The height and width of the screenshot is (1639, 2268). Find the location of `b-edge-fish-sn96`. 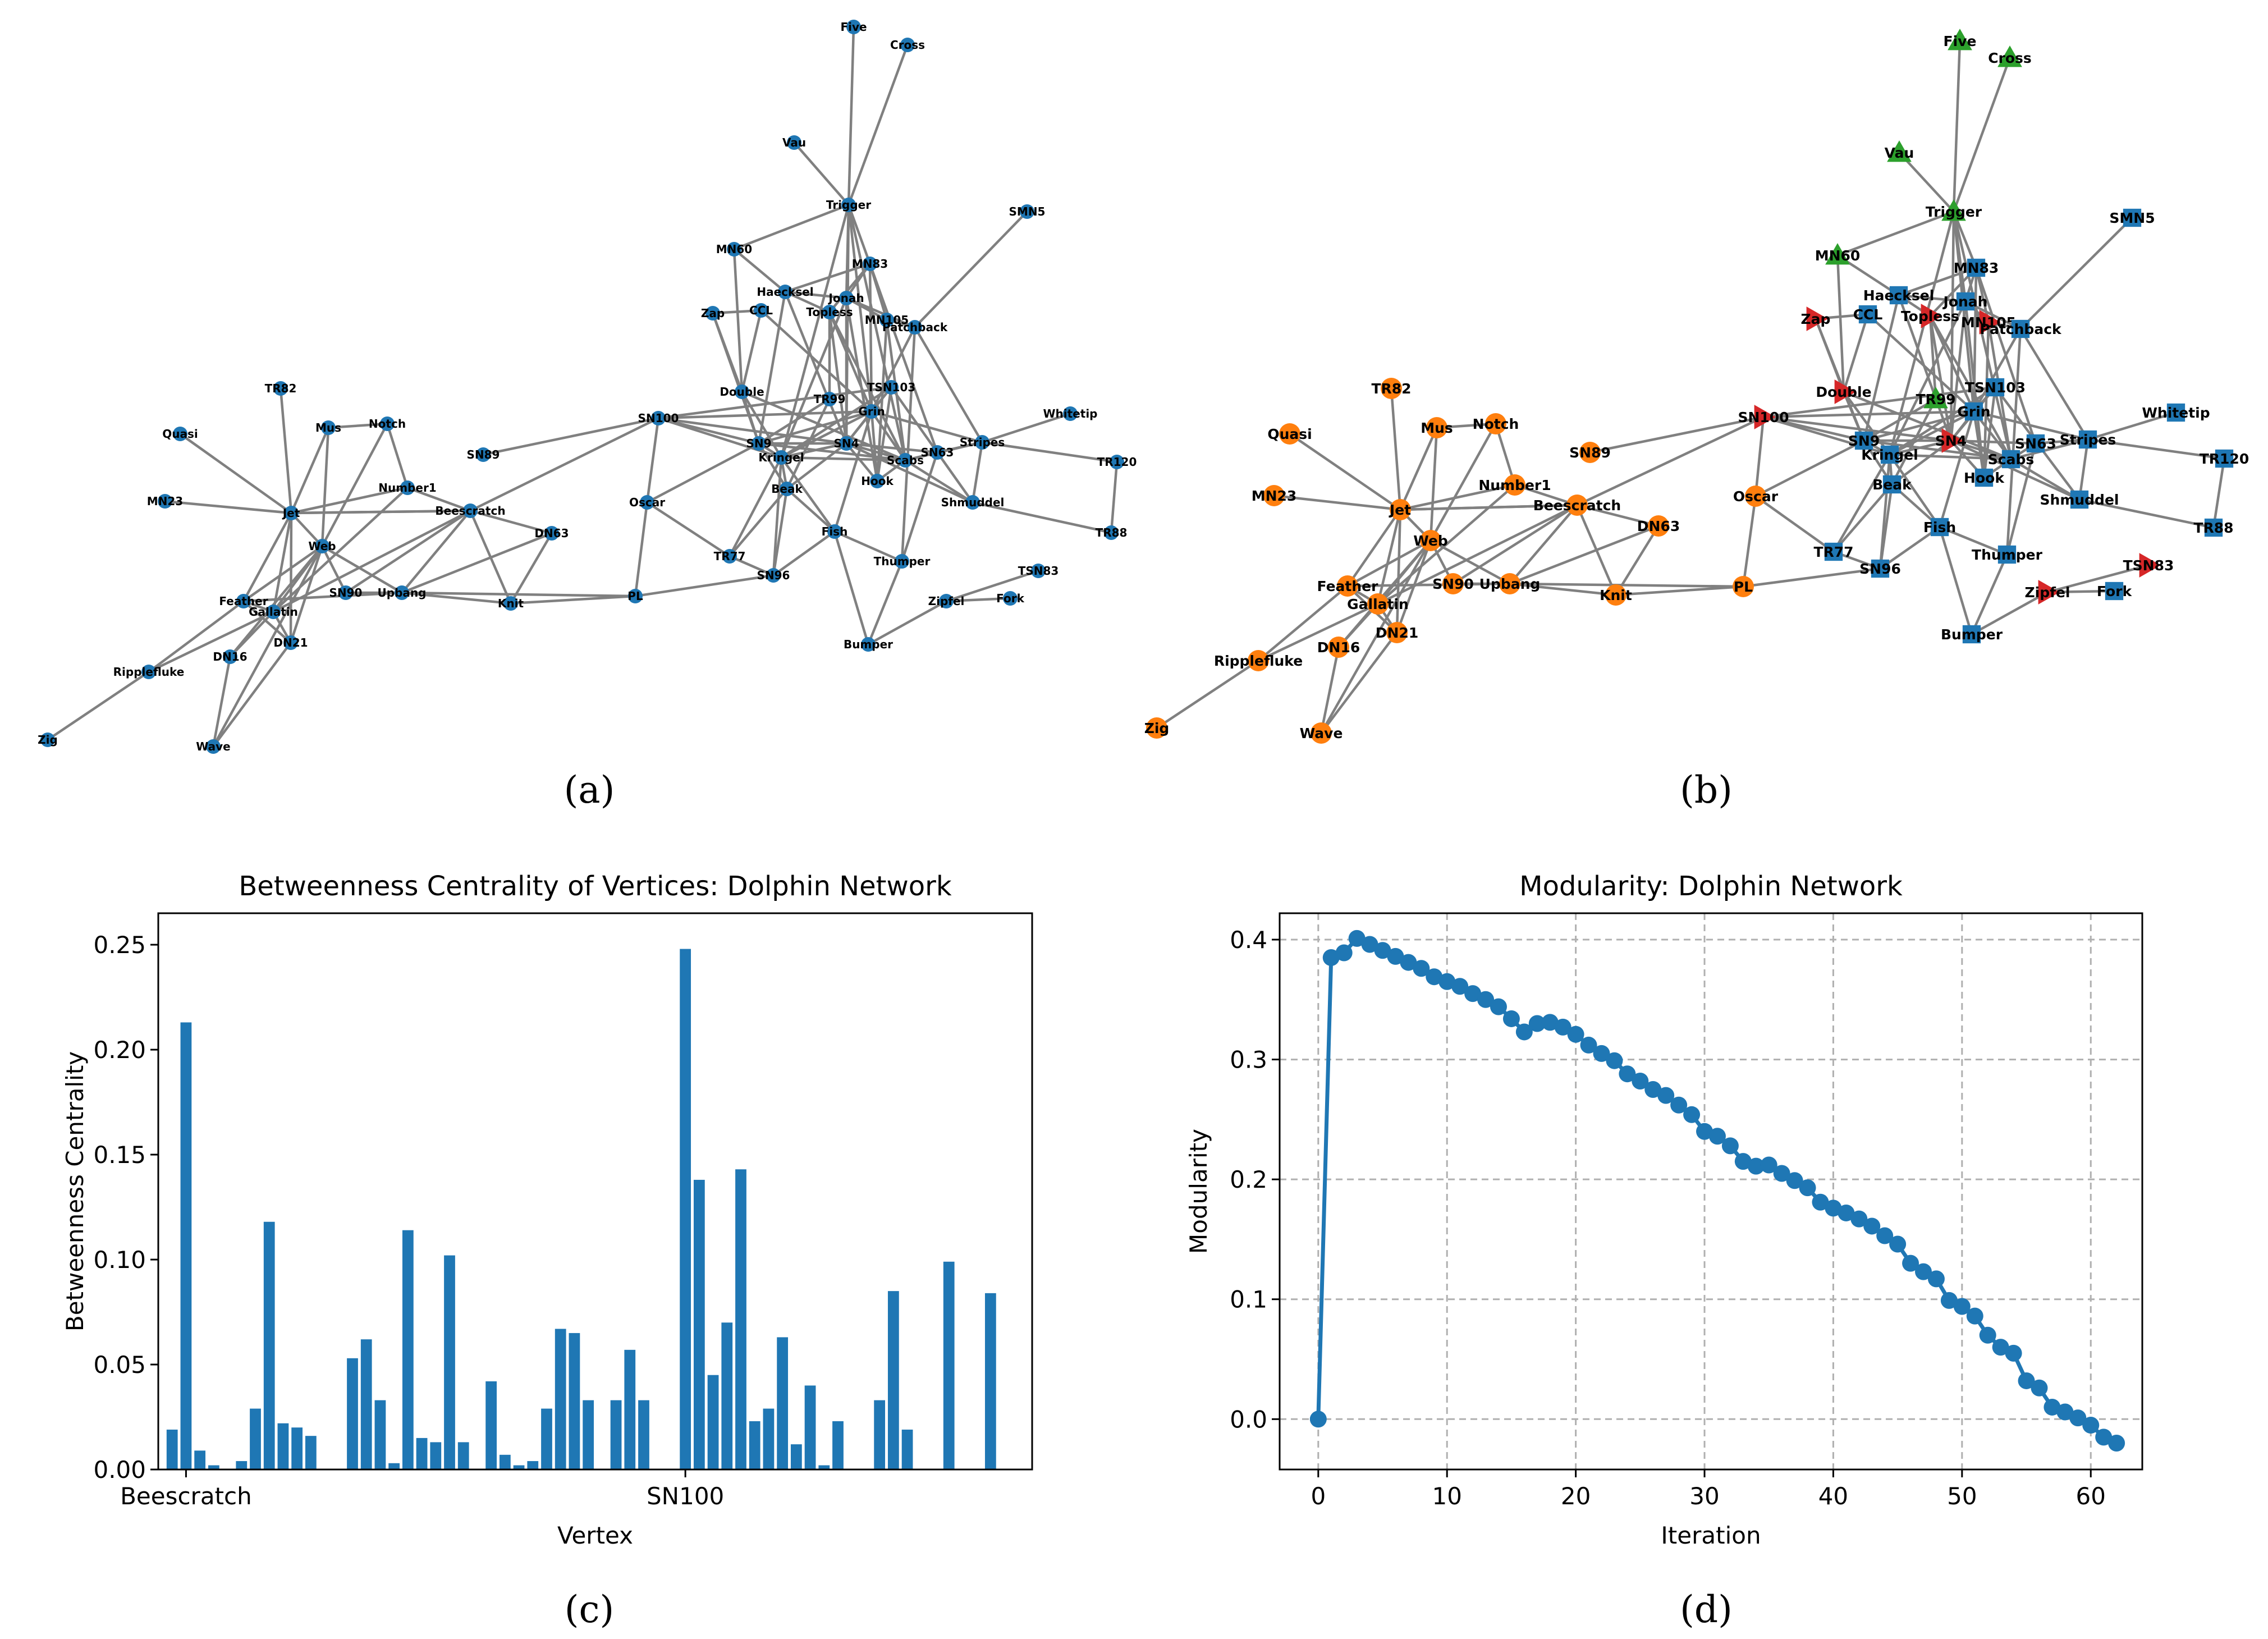

b-edge-fish-sn96 is located at coordinates (1910, 548).